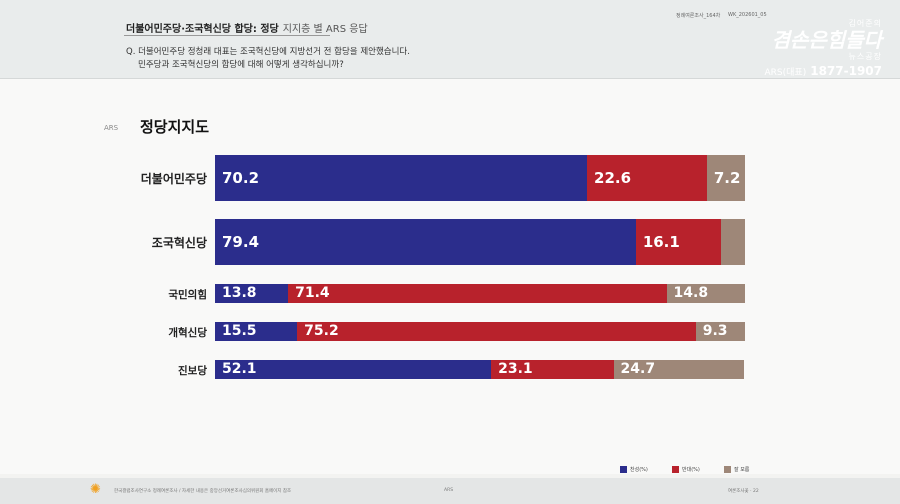 Image resolution: width=900 pixels, height=504 pixels. What do you see at coordinates (241, 65) in the screenshot?
I see `question-line-2: 민주당과 조국혁신당의 합당에 대해 어떻게 생각하십니까?` at bounding box center [241, 65].